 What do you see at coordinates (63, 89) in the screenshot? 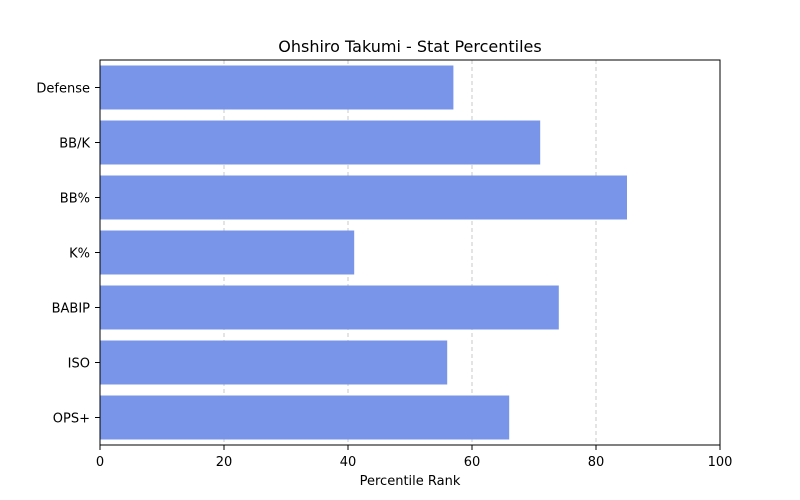
I see `y-tick-label: Defense` at bounding box center [63, 89].